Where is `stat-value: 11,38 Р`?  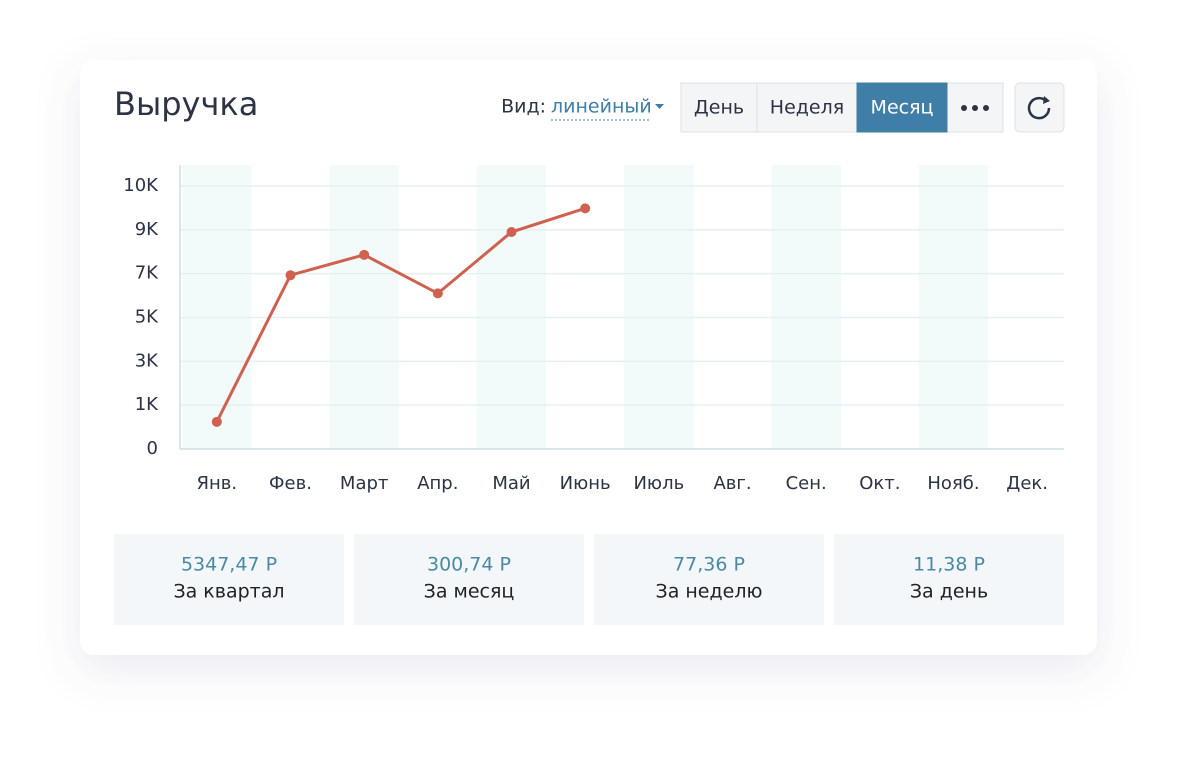
stat-value: 11,38 Р is located at coordinates (949, 565).